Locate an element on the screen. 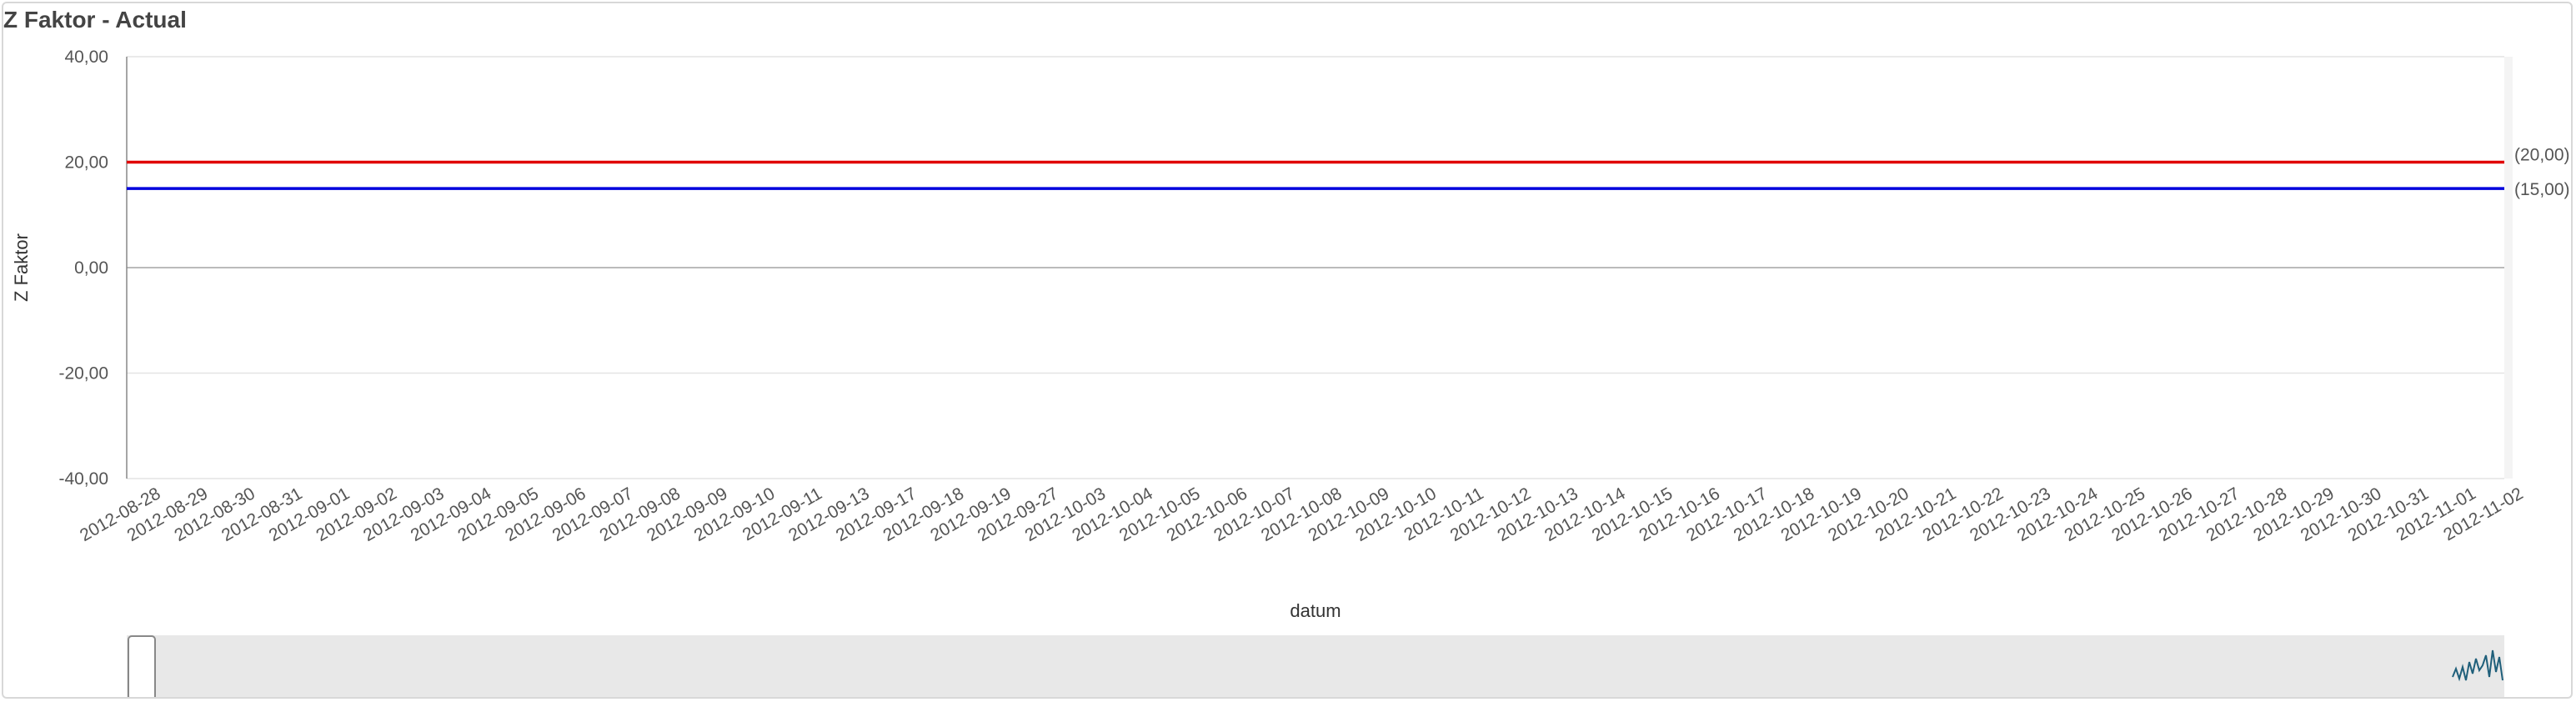  y-tick-label: 40,00 is located at coordinates (86, 58).